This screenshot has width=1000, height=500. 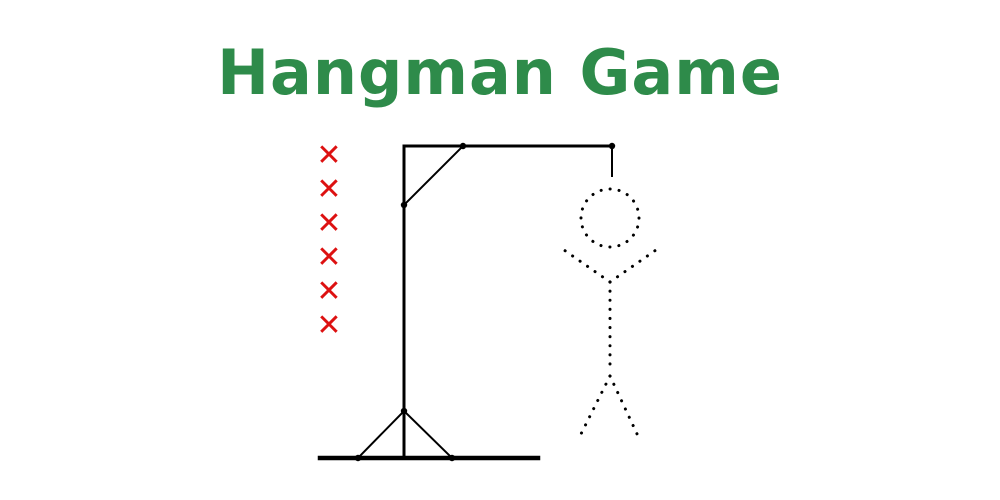 I want to click on figure-head, so click(x=610, y=218).